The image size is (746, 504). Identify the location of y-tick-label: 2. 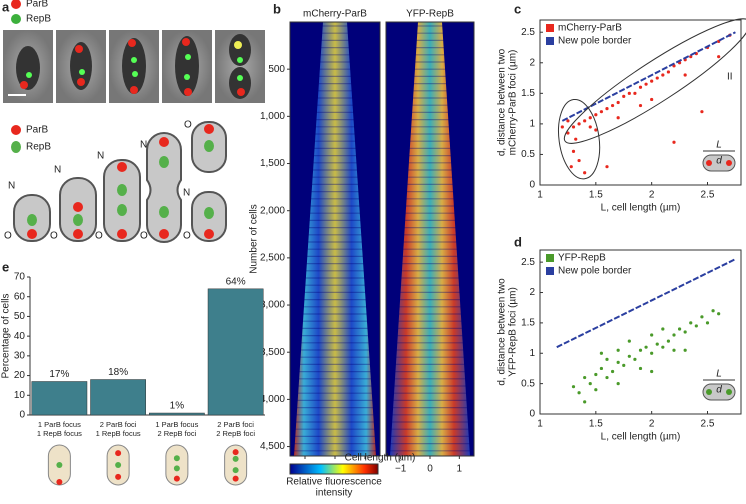
(532, 292).